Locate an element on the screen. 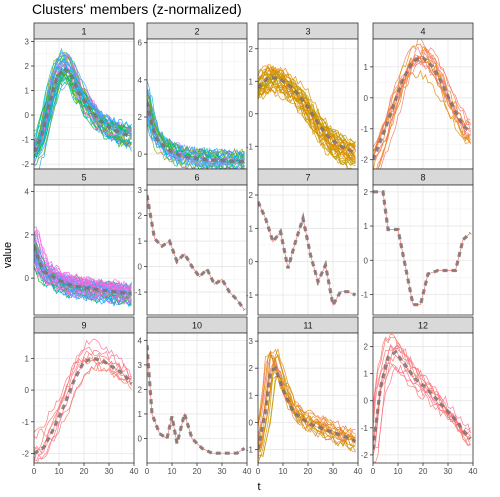 The image size is (500, 497). x-axis-label: t is located at coordinates (258, 487).